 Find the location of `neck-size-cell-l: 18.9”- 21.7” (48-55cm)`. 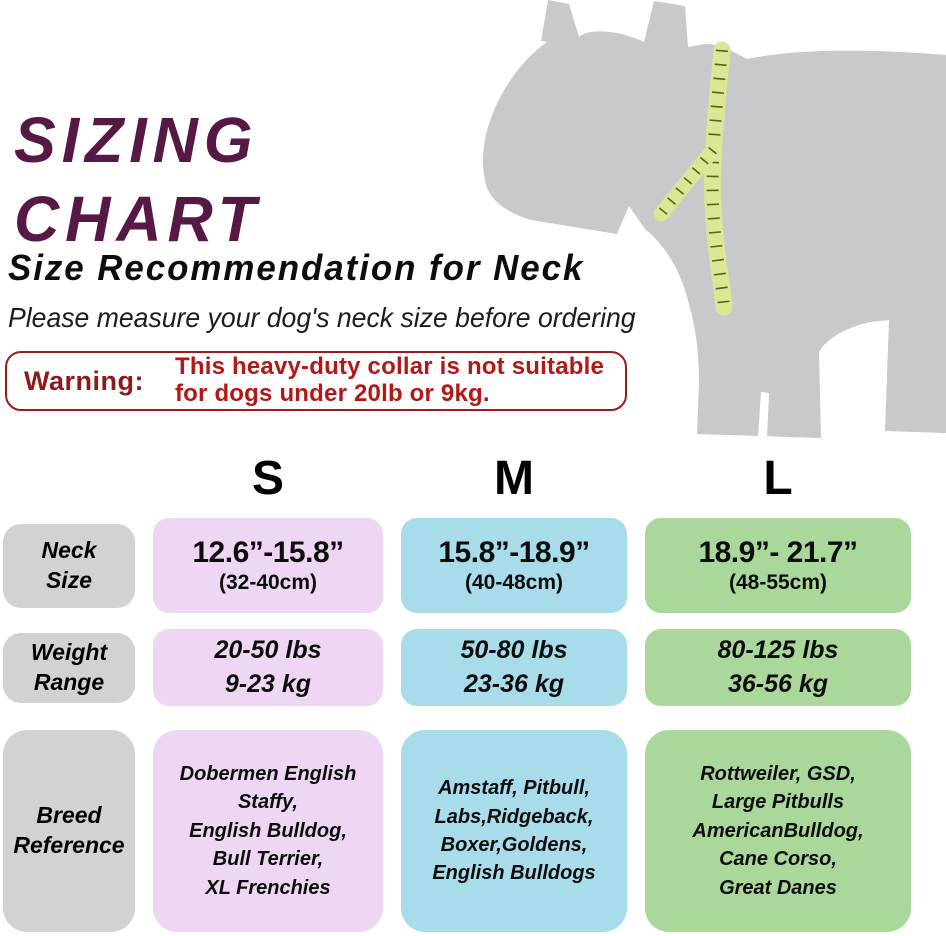

neck-size-cell-l: 18.9”- 21.7” (48-55cm) is located at coordinates (778, 565).